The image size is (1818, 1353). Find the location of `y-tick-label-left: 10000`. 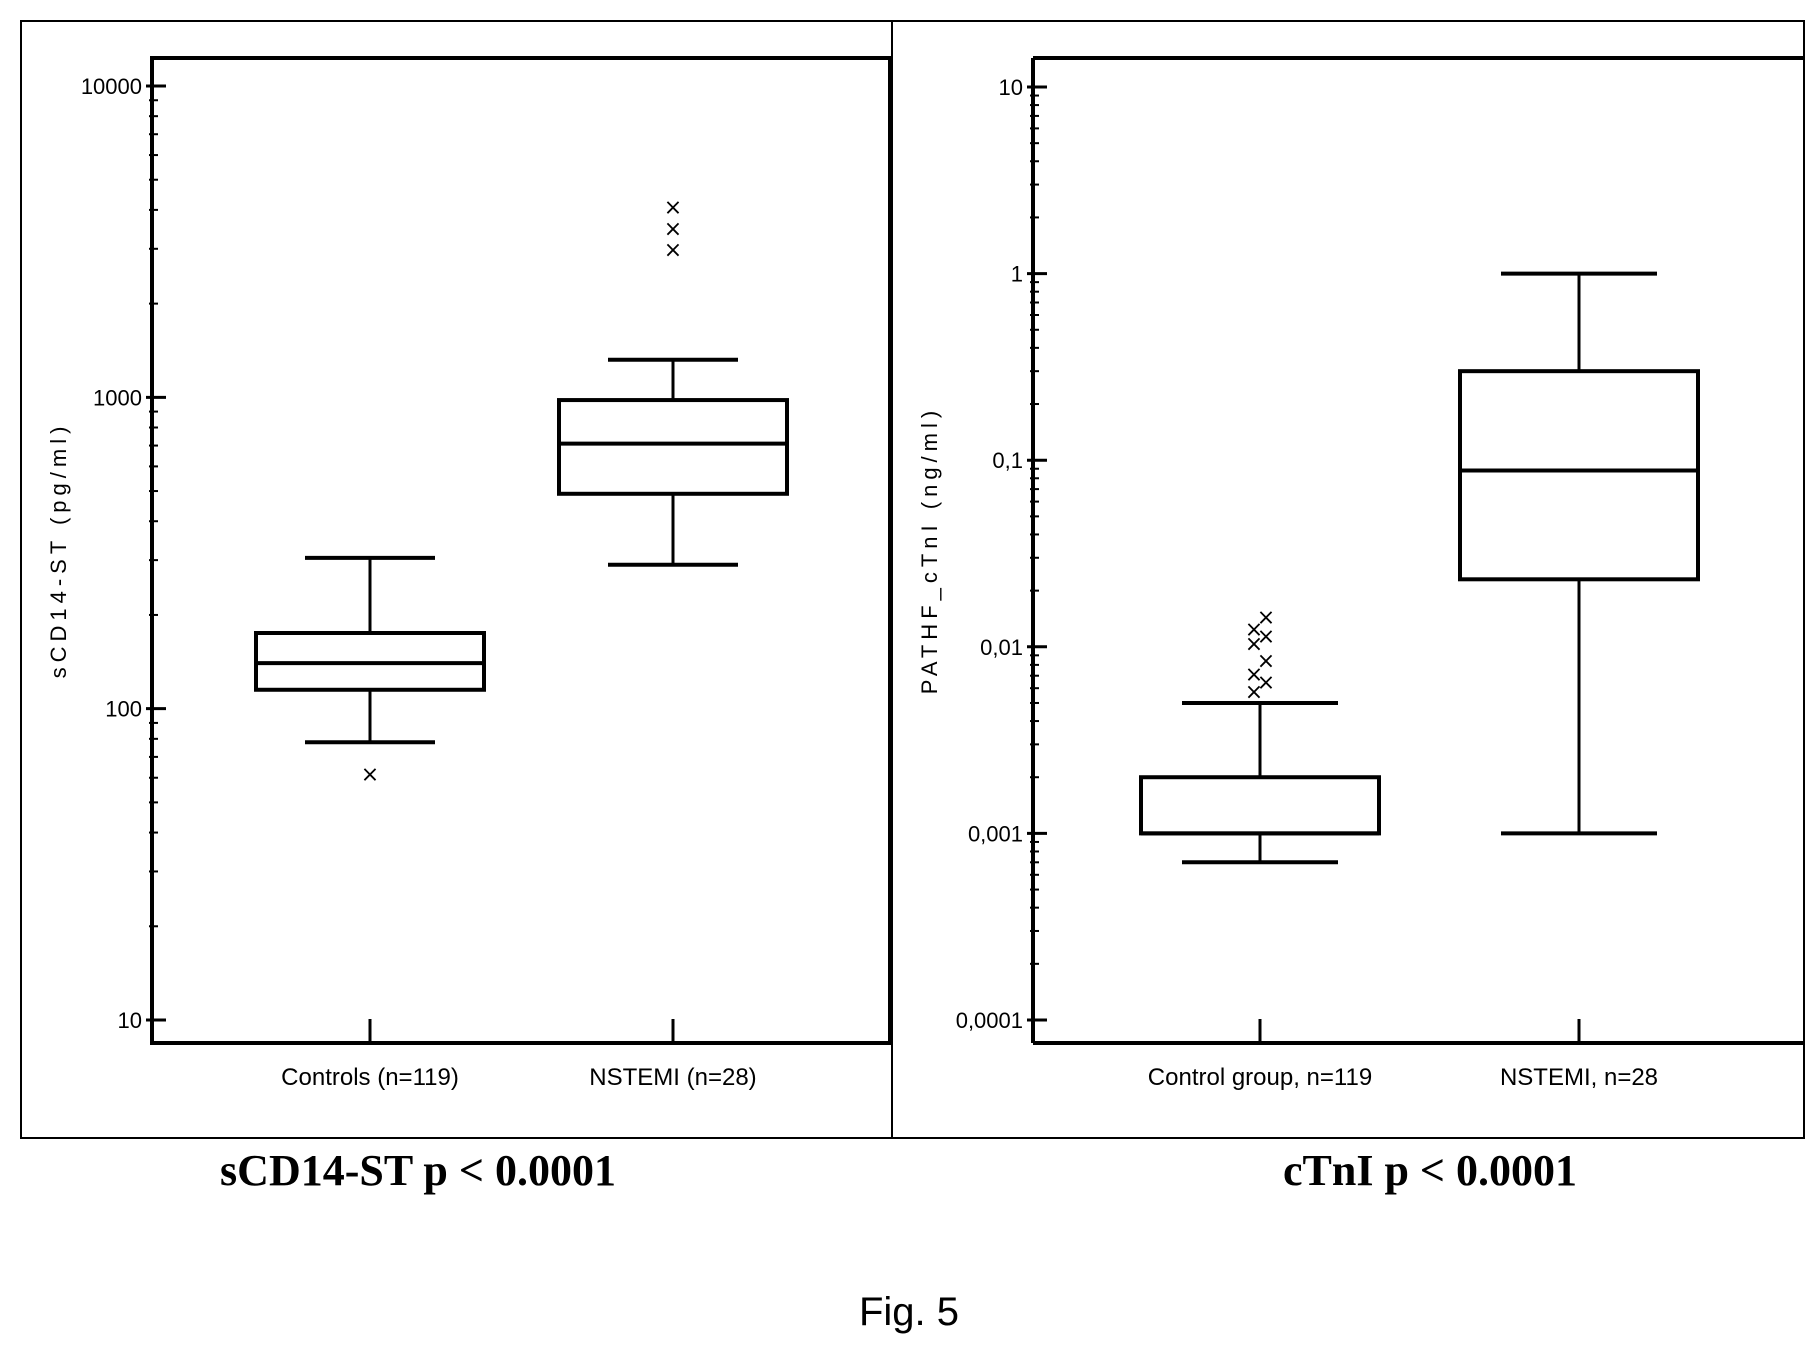

y-tick-label-left: 10000 is located at coordinates (111, 86).